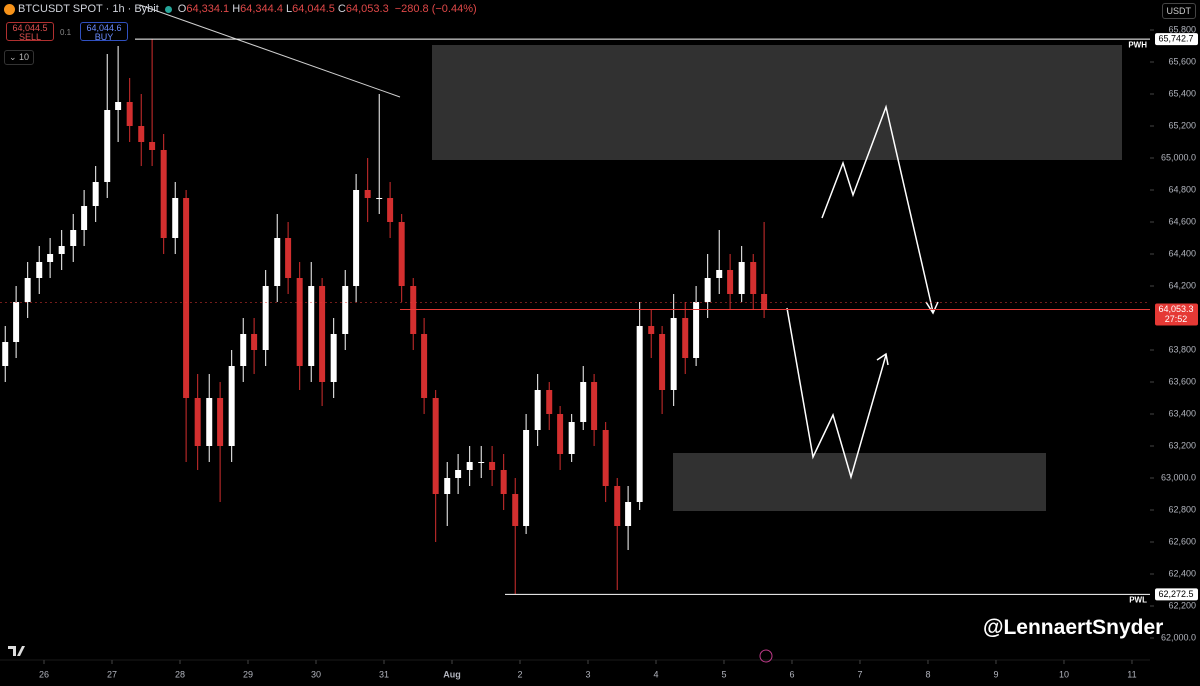 The image size is (1200, 686). I want to click on ohlc-value: 64,334.1, so click(208, 9).